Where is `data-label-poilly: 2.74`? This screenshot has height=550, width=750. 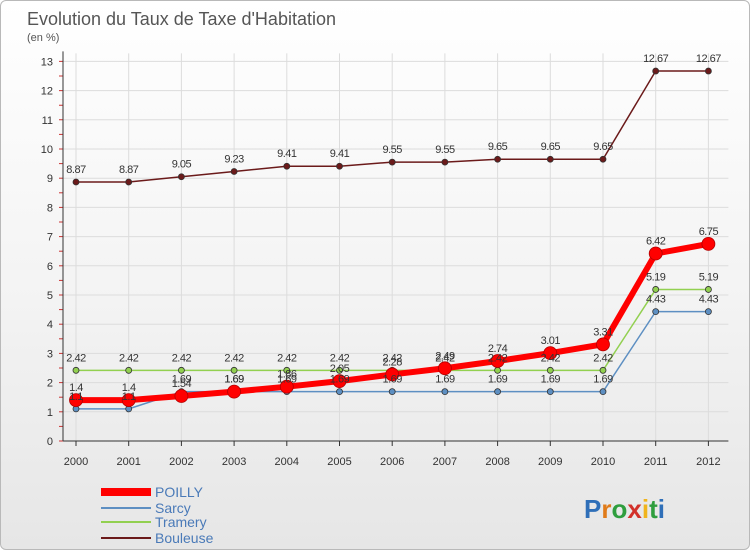 data-label-poilly: 2.74 is located at coordinates (498, 349).